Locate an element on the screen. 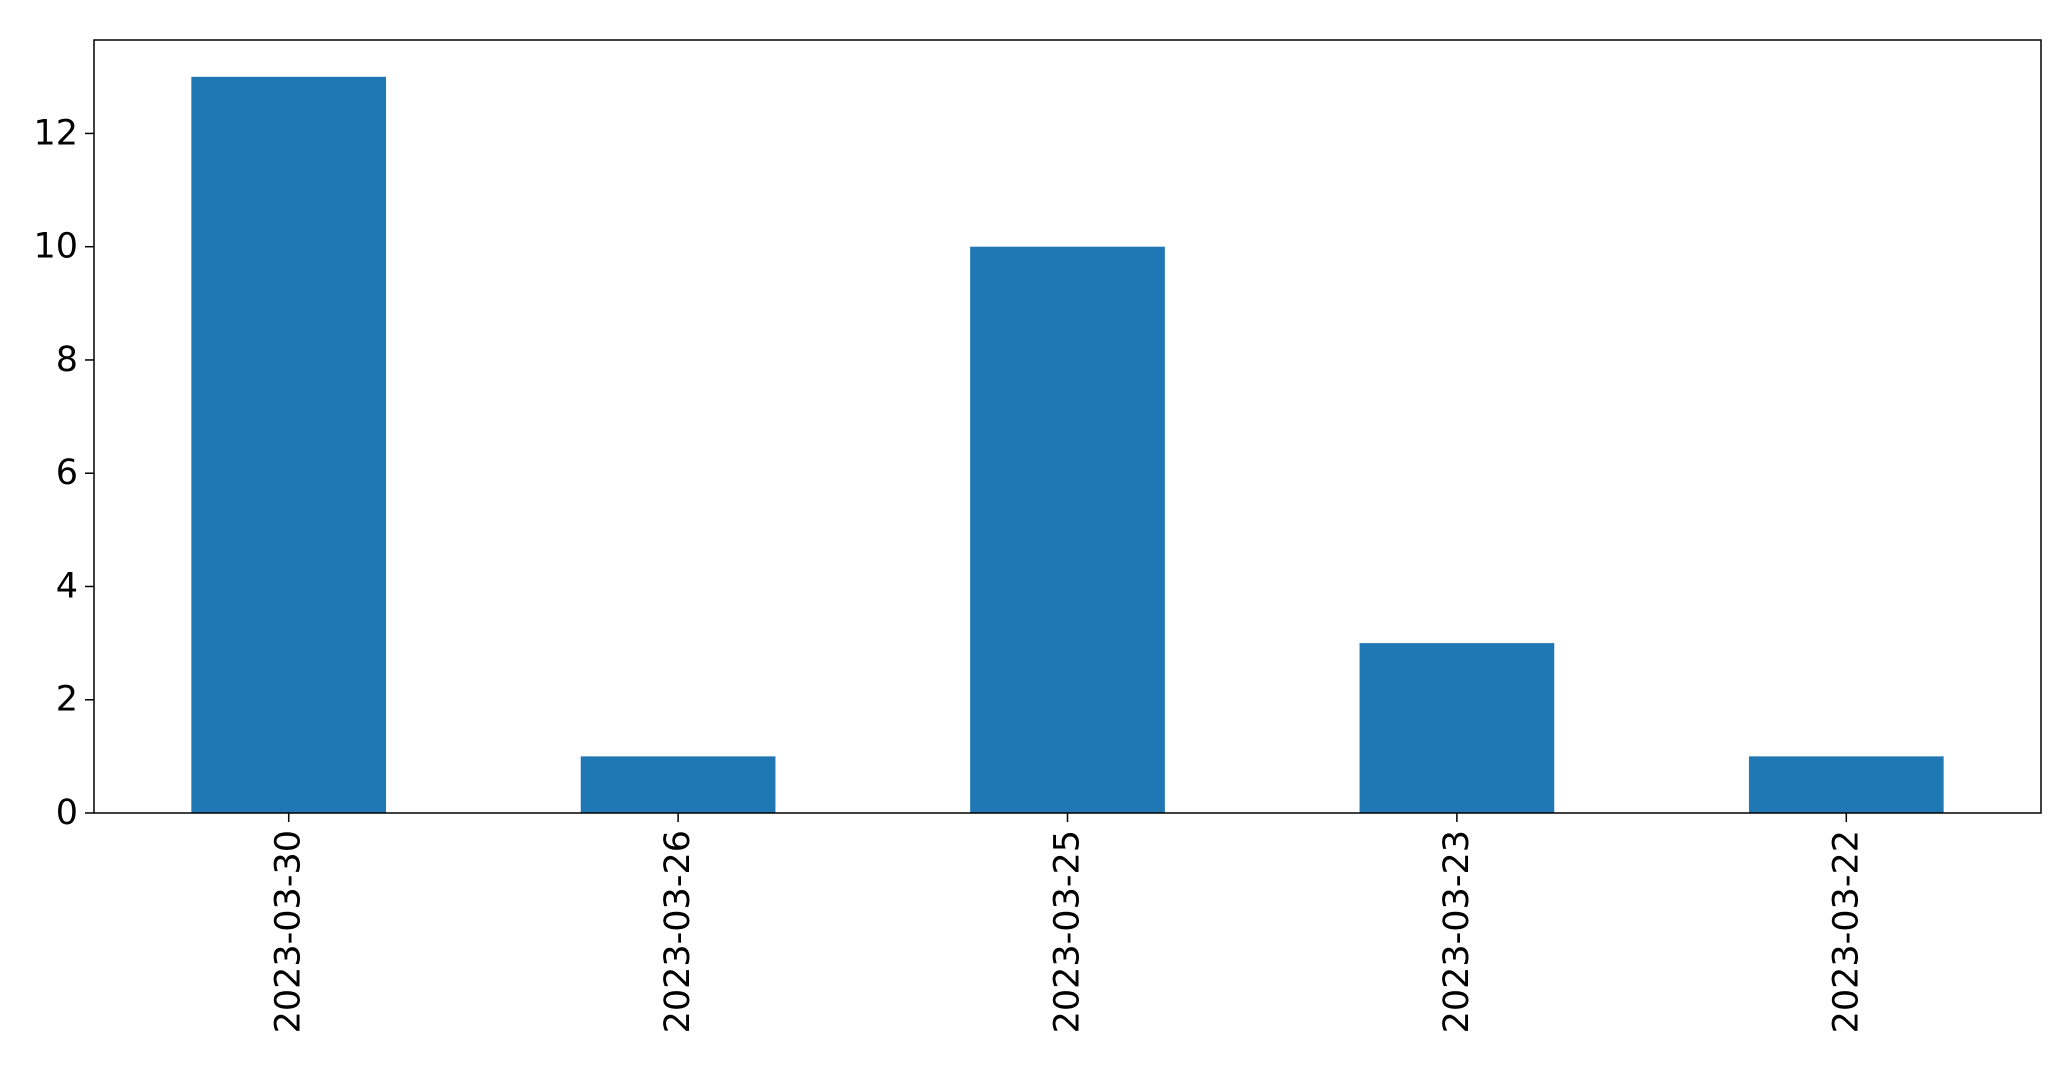  y-tick-label: 0 is located at coordinates (67, 813).